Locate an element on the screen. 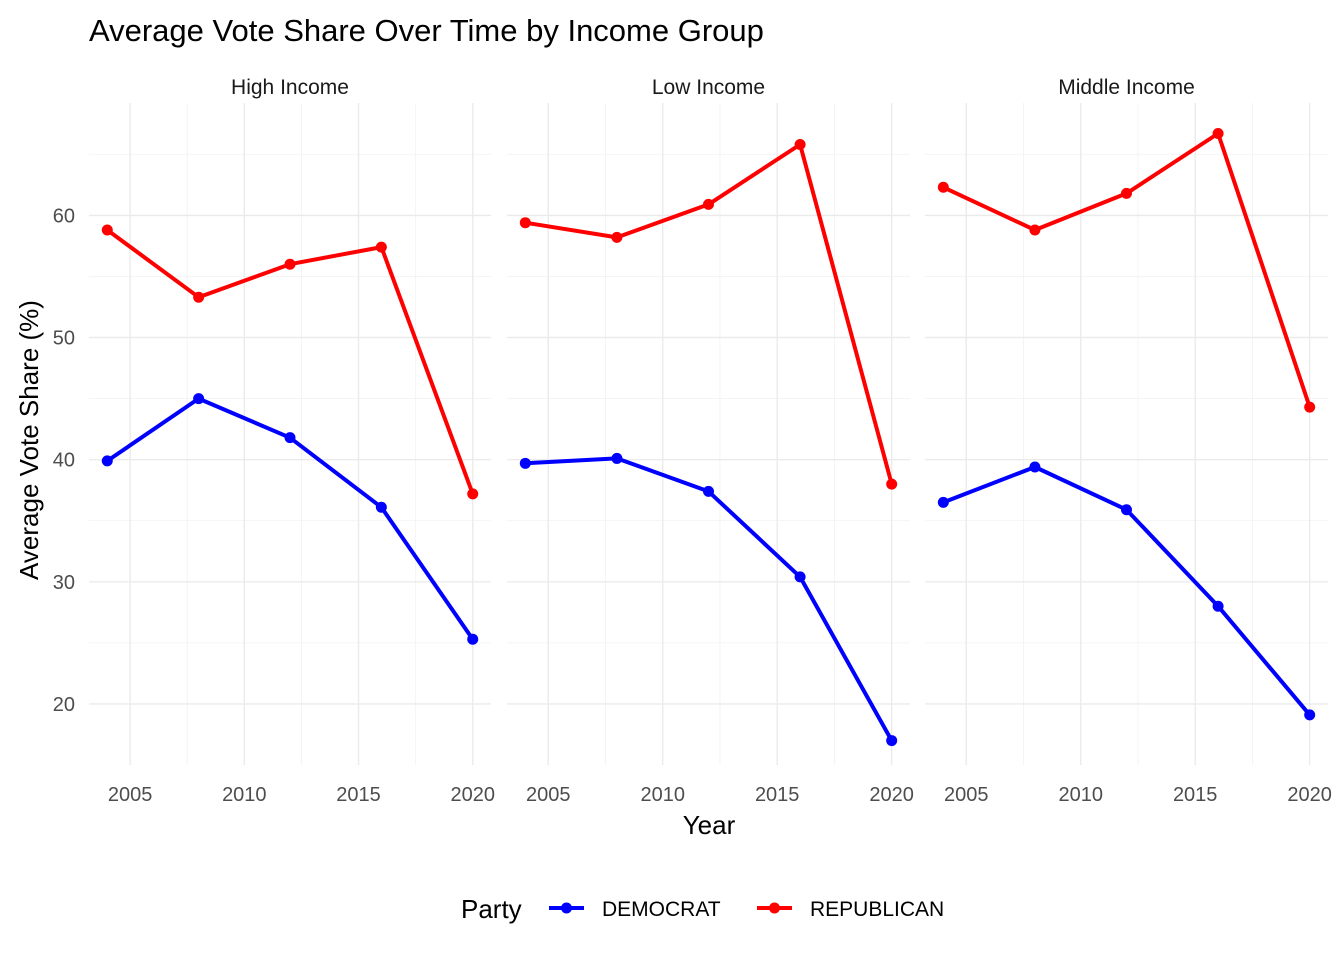 The width and height of the screenshot is (1344, 965). legend-title: Party is located at coordinates (491, 909).